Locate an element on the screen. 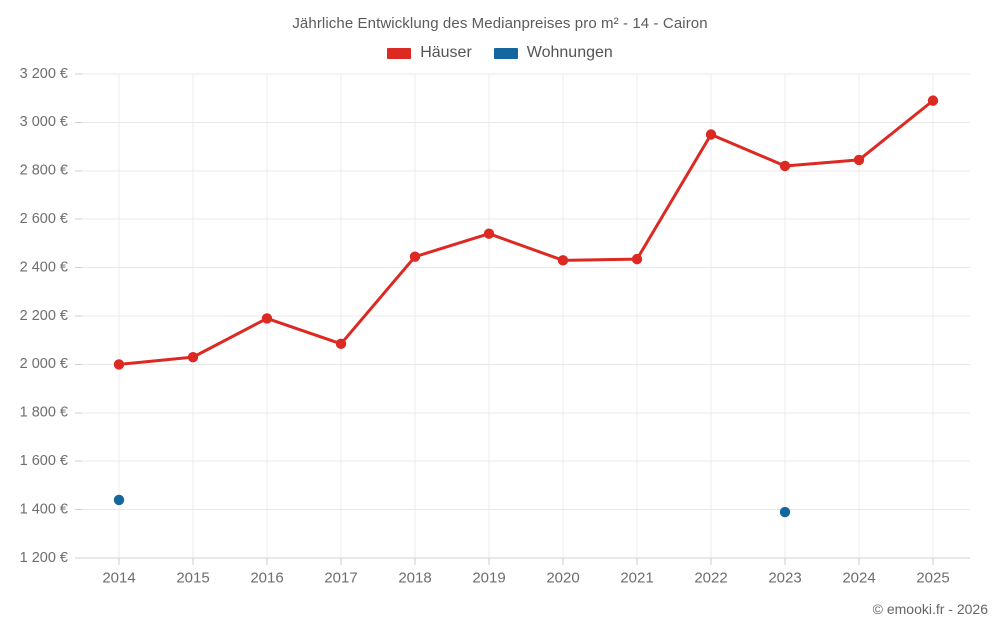  x-axis-tick-label: 2021 is located at coordinates (636, 577).